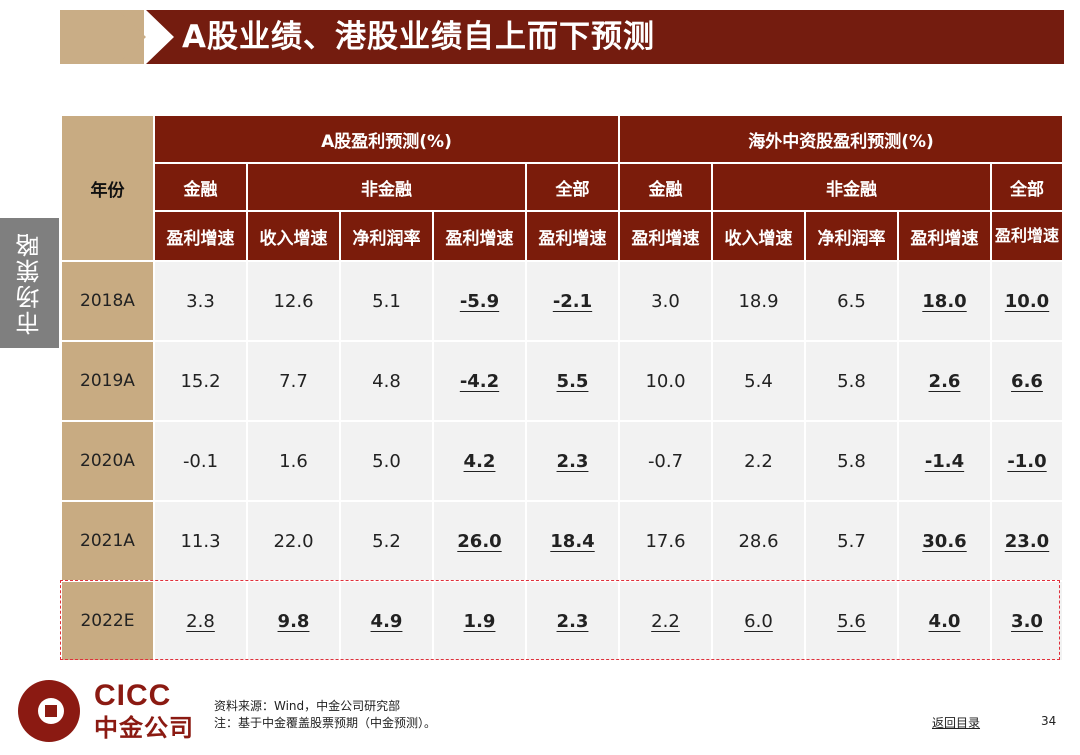  I want to click on year-cell: 2021A, so click(107, 541).